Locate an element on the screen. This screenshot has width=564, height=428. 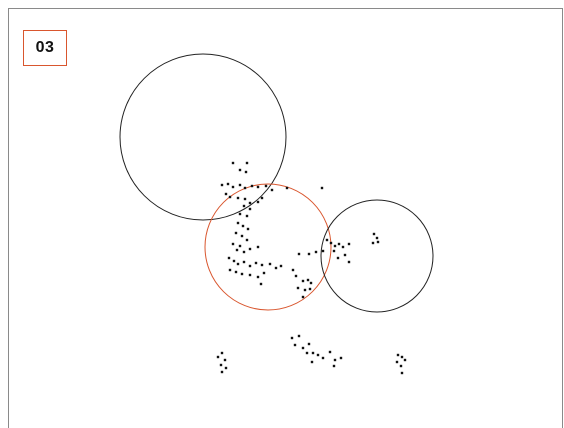
panel-label: 03 is located at coordinates (45, 48).